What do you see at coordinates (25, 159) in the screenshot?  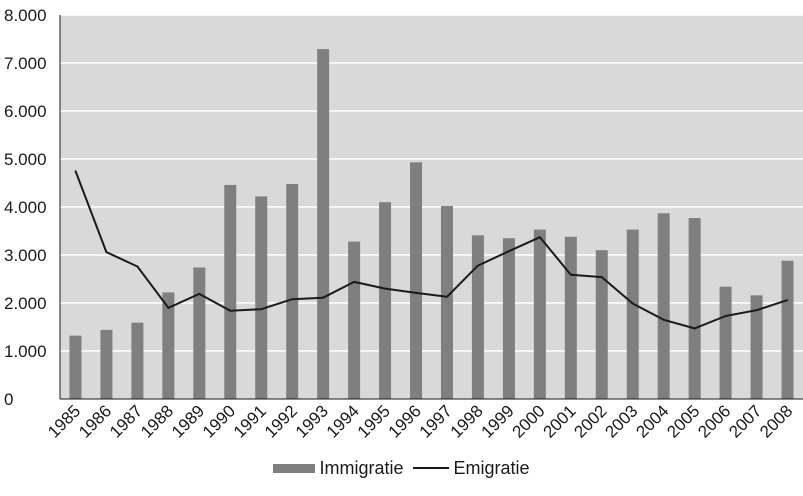 I see `y-tick-label: 5.000` at bounding box center [25, 159].